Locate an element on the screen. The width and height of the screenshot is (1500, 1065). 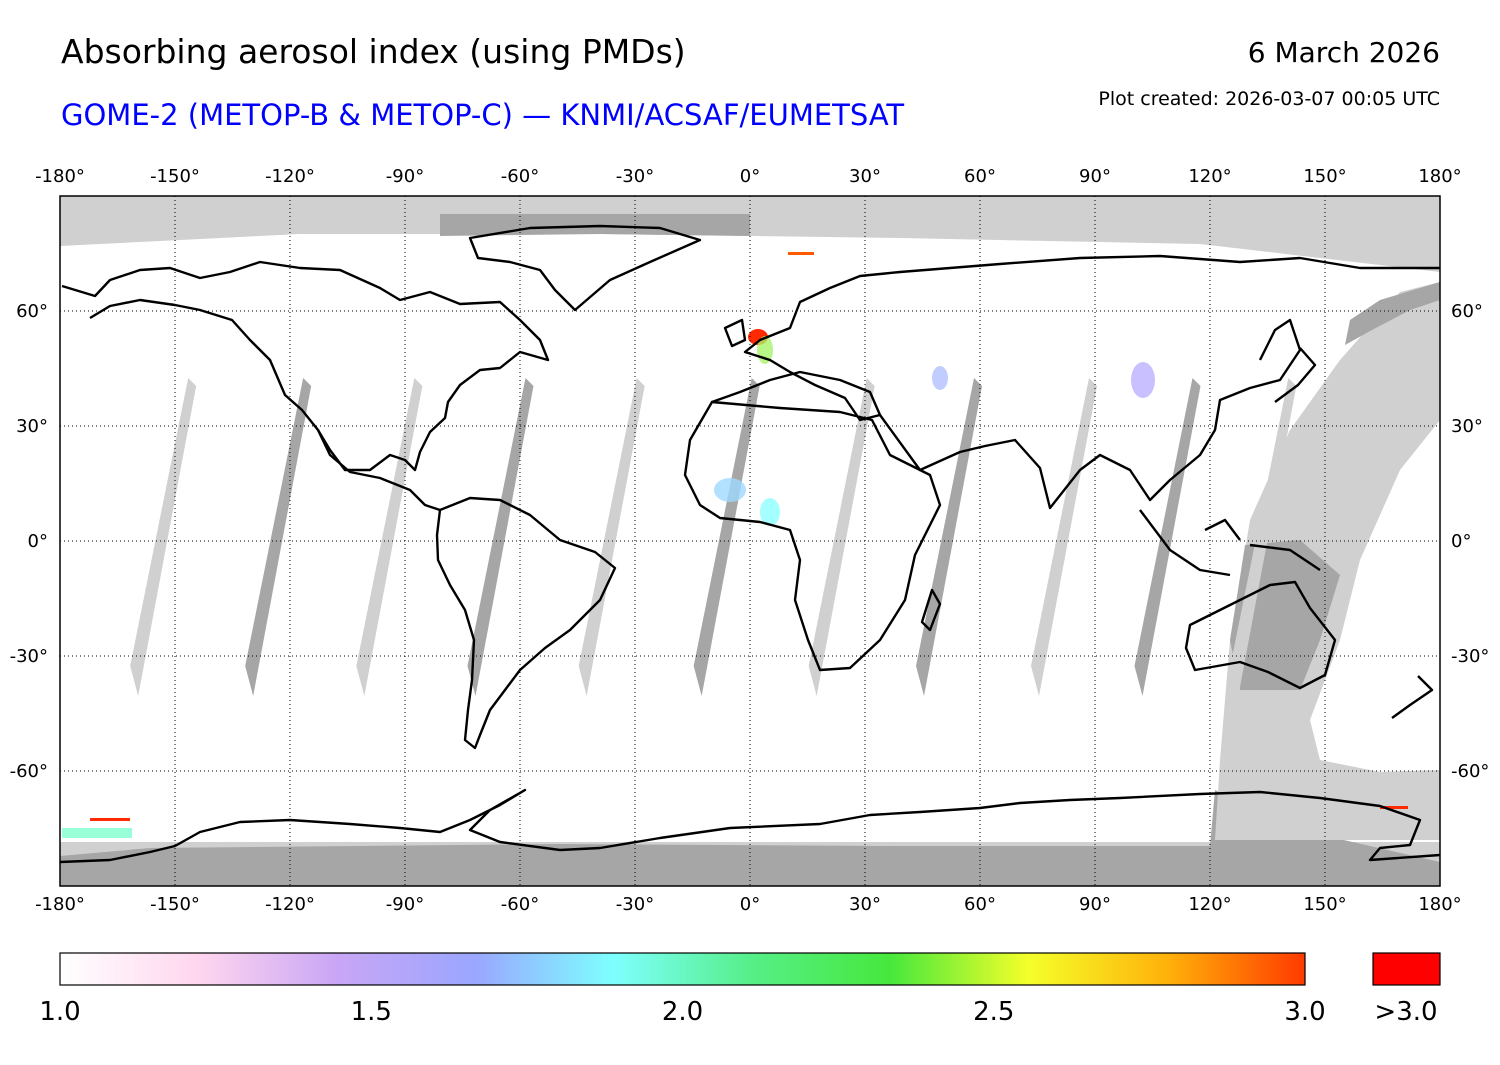
latitude-ticks-right: 60° 30° 0° -30° -60° is located at coordinates (1470, 541).